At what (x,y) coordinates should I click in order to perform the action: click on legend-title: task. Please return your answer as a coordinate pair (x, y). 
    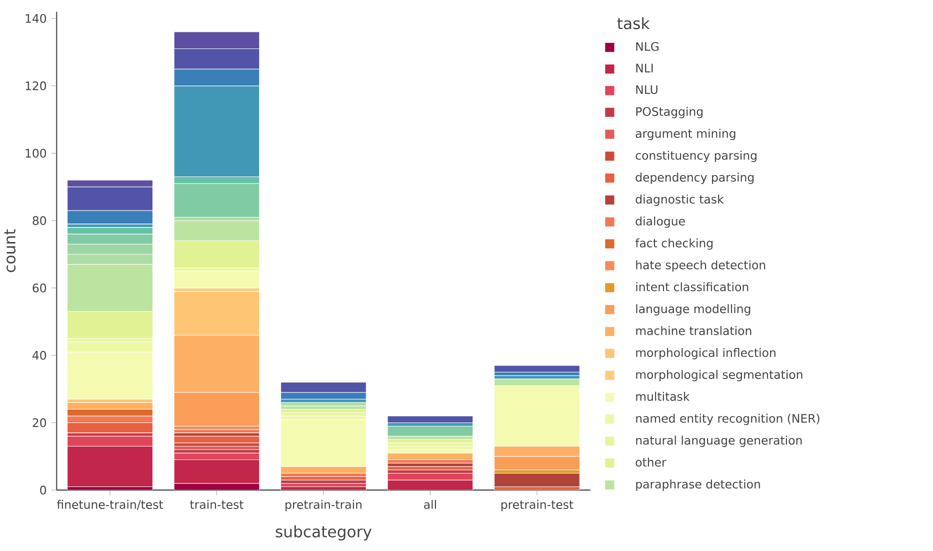
    Looking at the image, I should click on (633, 23).